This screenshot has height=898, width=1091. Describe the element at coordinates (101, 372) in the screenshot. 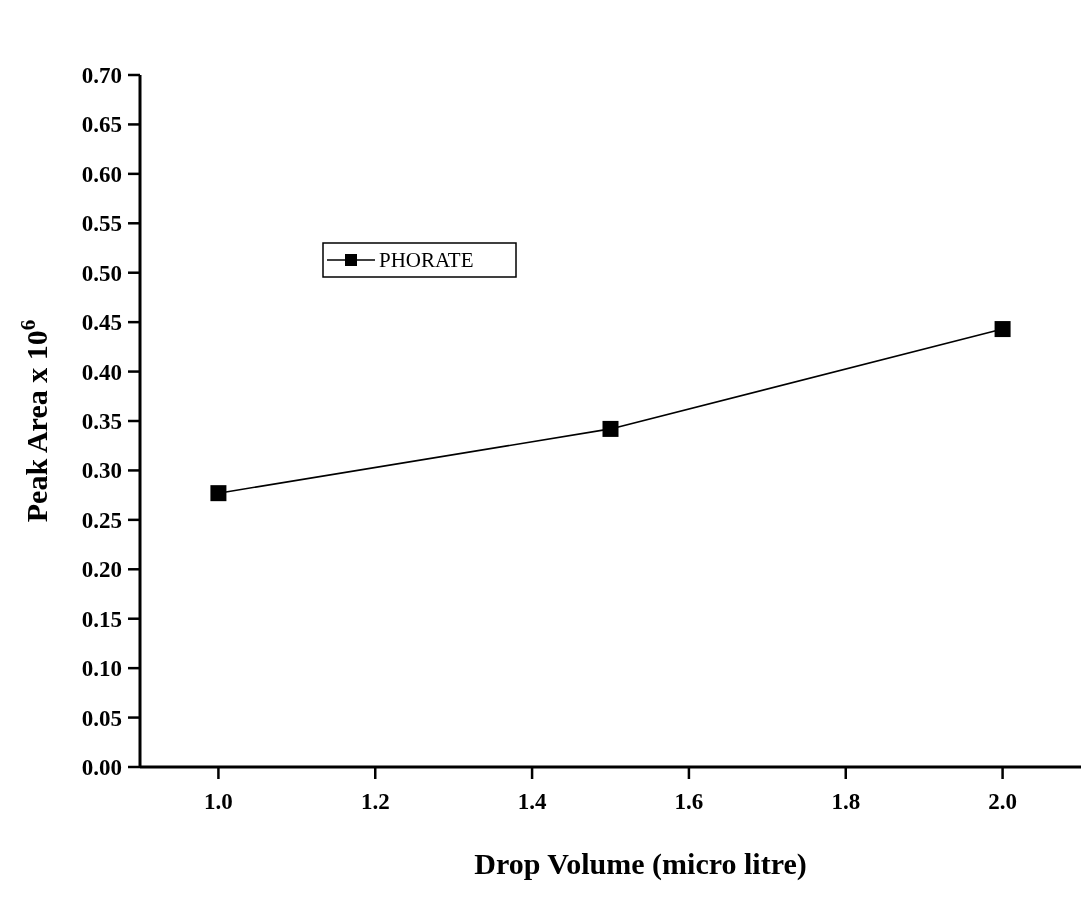

I see `y-tick-label: 0.40` at that location.